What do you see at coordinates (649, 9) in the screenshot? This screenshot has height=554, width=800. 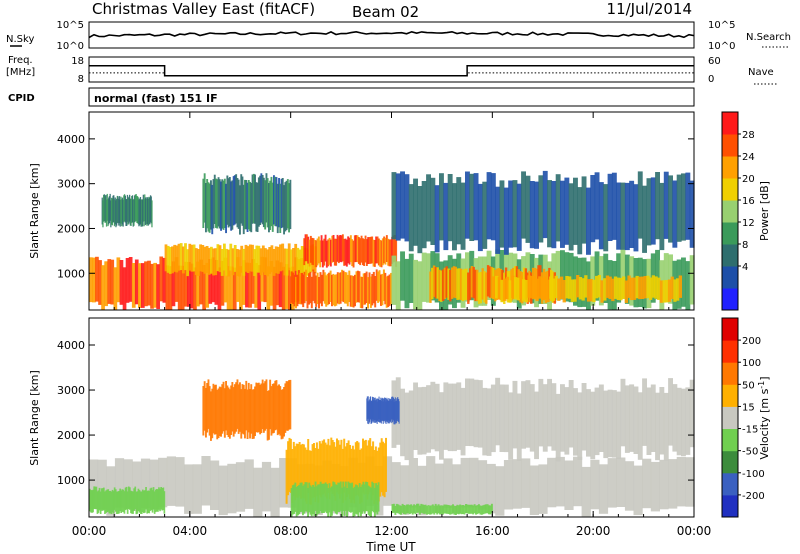 I see `date-label: 11/Jul/2014` at bounding box center [649, 9].